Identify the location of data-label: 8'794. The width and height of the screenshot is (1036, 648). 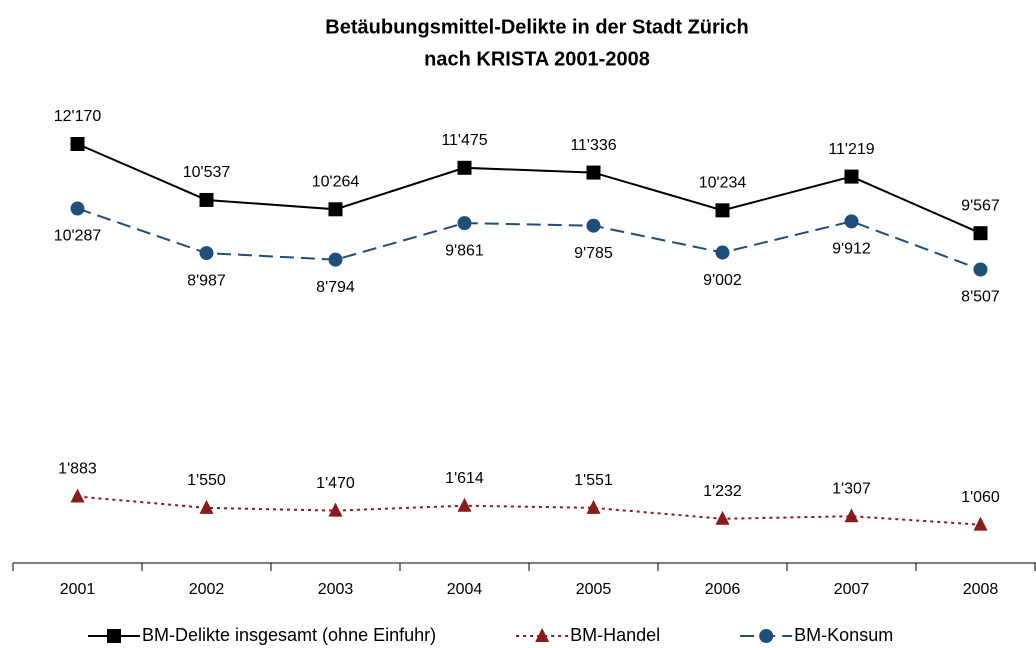
(335, 287).